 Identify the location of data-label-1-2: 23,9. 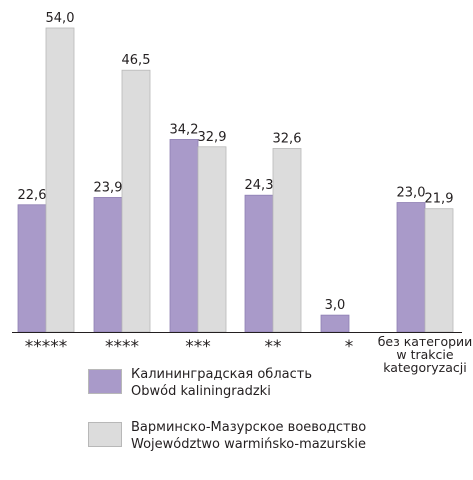
(108, 187).